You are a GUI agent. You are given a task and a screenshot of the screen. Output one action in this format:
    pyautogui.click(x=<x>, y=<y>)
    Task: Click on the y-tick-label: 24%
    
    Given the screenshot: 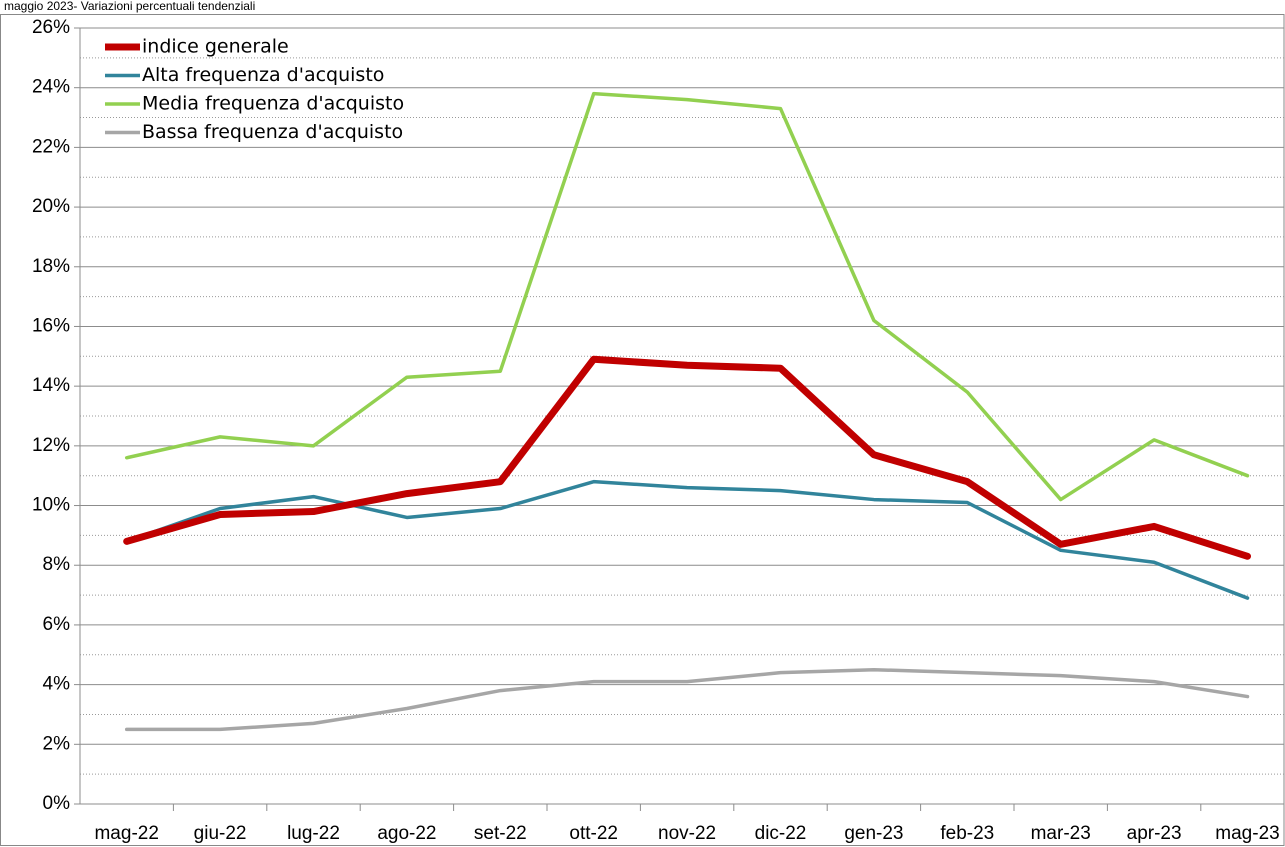 What is the action you would take?
    pyautogui.click(x=51, y=87)
    